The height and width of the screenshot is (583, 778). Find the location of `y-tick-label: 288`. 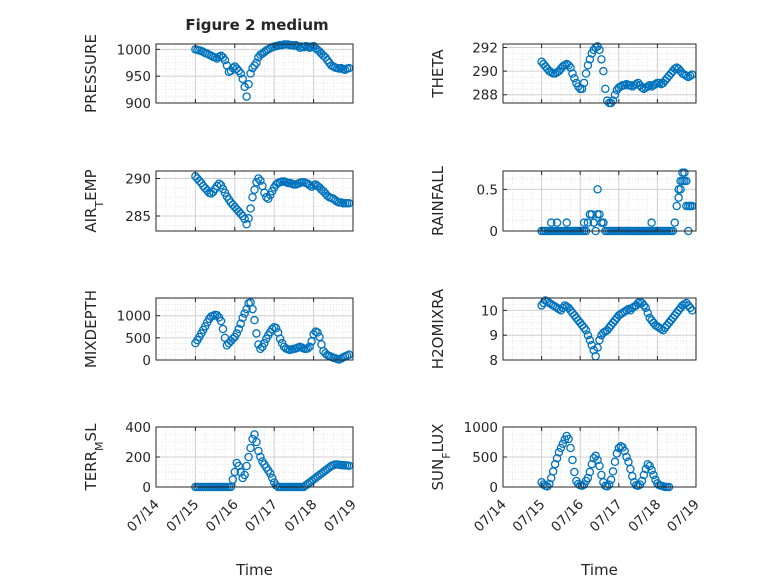

y-tick-label: 288 is located at coordinates (485, 96).